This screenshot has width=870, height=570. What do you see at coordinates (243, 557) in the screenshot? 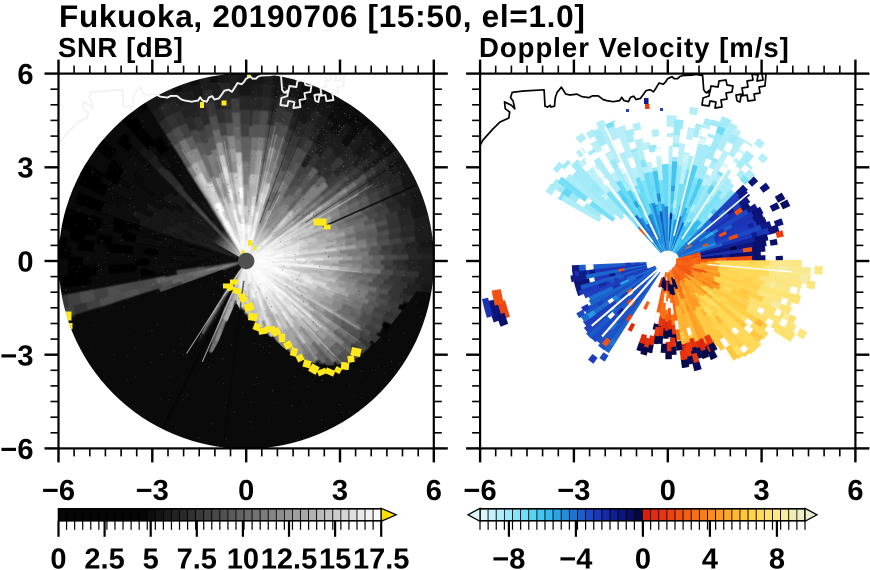
I see `svg-text: 10` at bounding box center [243, 557].